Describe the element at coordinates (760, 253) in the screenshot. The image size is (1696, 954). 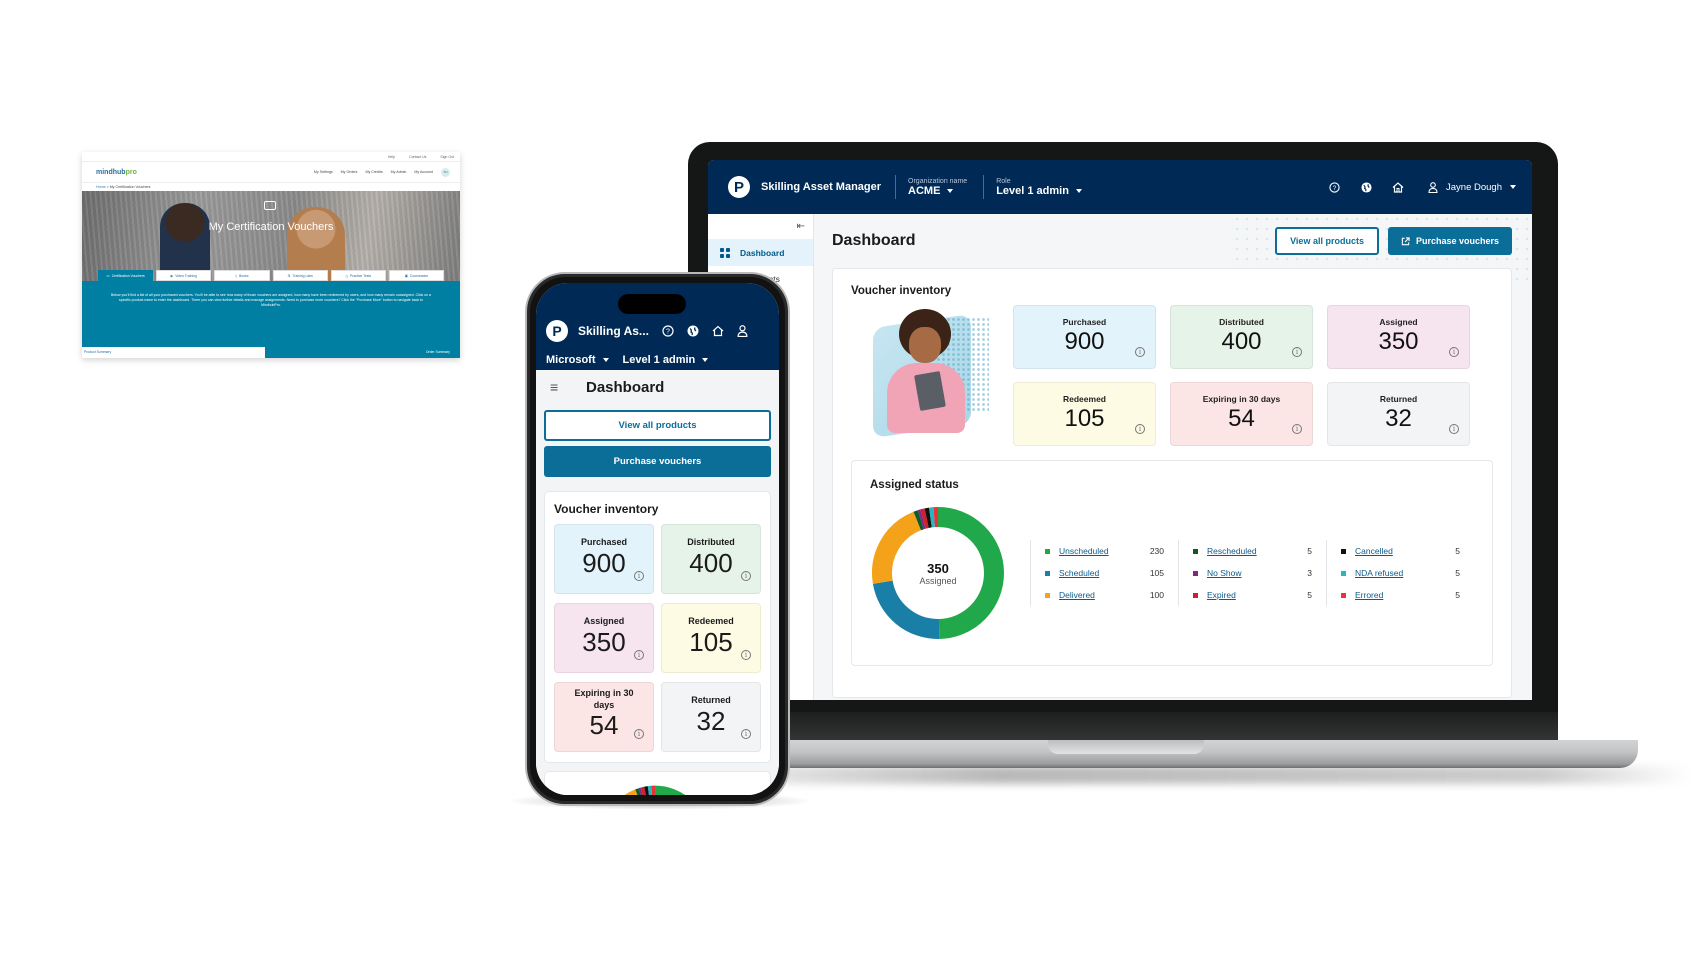
I see `sidebar-item-dashboard: Dashboard` at that location.